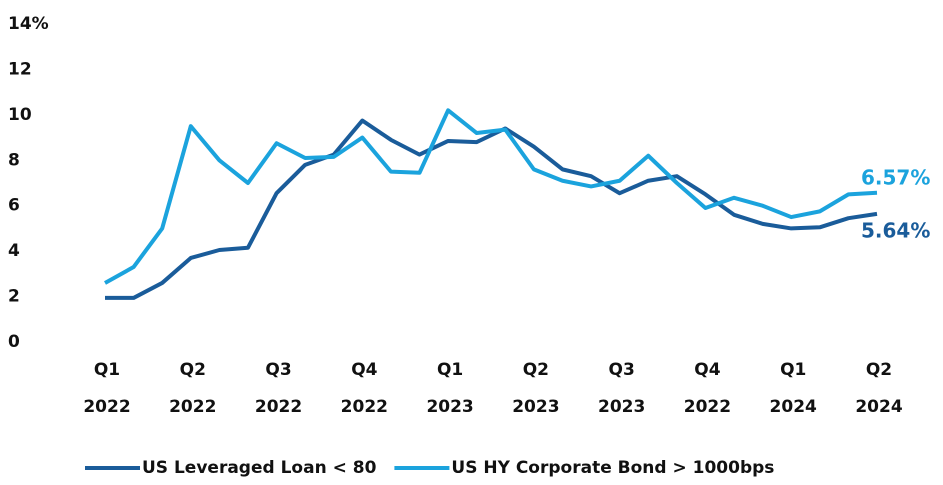  I want to click on x-tick-label: Q1 2023, so click(450, 388).